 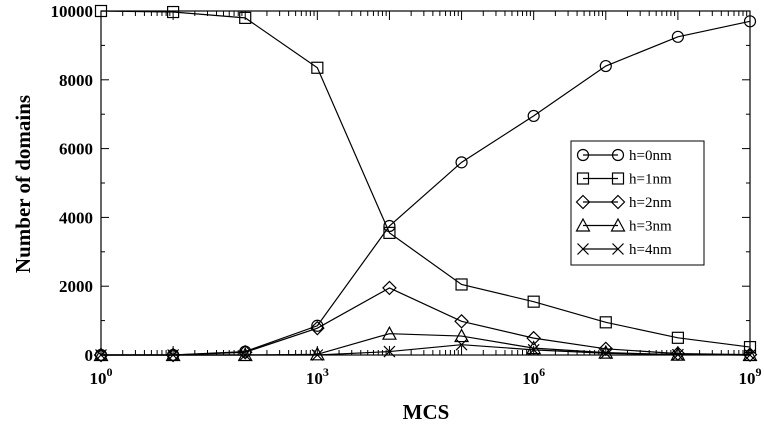 I want to click on legend-label: h=3nm, so click(x=650, y=227).